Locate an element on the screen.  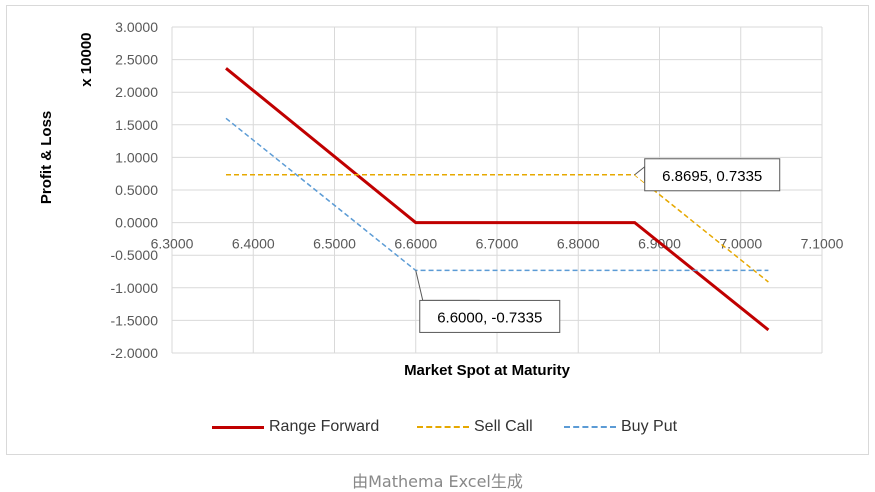
y-tick-label: -1.5000 is located at coordinates (135, 320).